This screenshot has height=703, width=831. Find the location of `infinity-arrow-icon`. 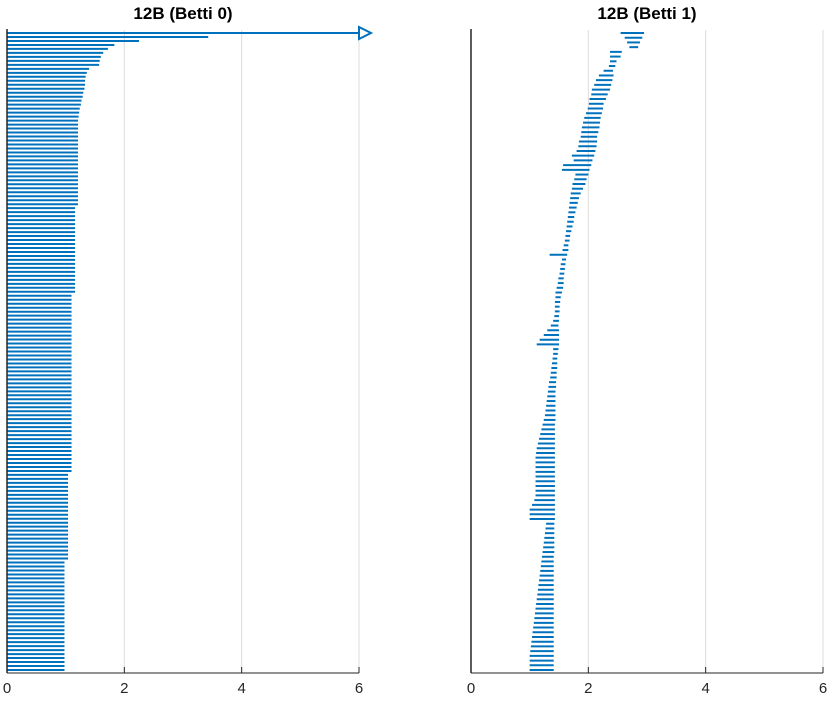

infinity-arrow-icon is located at coordinates (366, 33).